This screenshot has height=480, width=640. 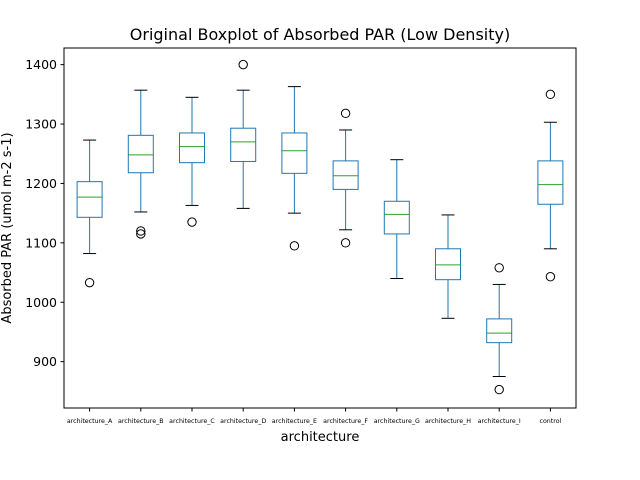 I want to click on x-tick-label: architecture_A, so click(x=90, y=421).